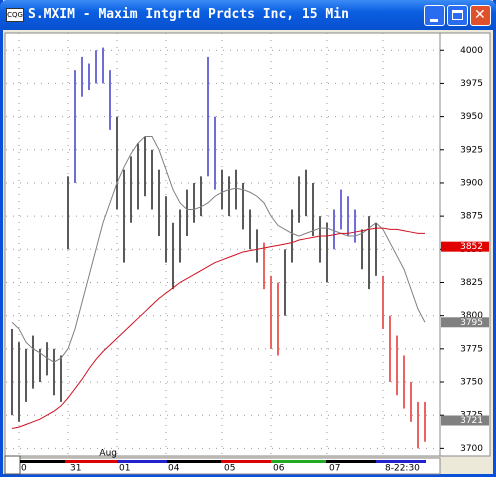 The width and height of the screenshot is (496, 480). I want to click on date-strip, so click(223, 461).